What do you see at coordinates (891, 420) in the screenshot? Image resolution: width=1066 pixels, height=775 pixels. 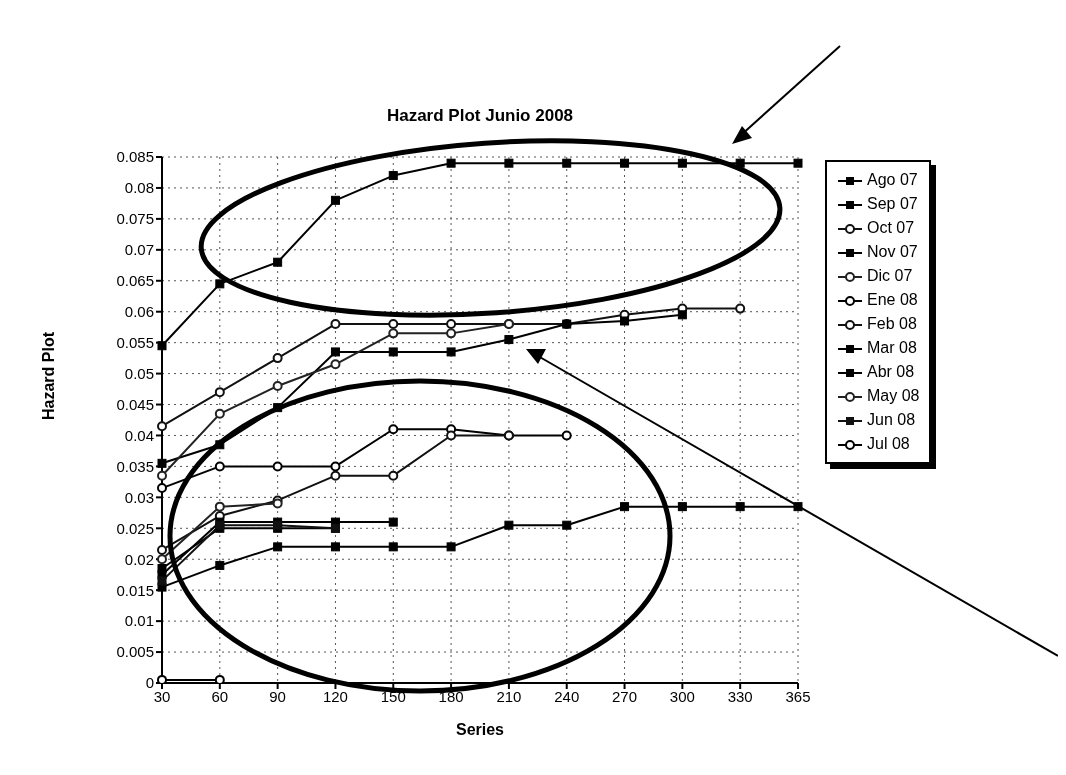 I see `legend-label: Jun 08` at bounding box center [891, 420].